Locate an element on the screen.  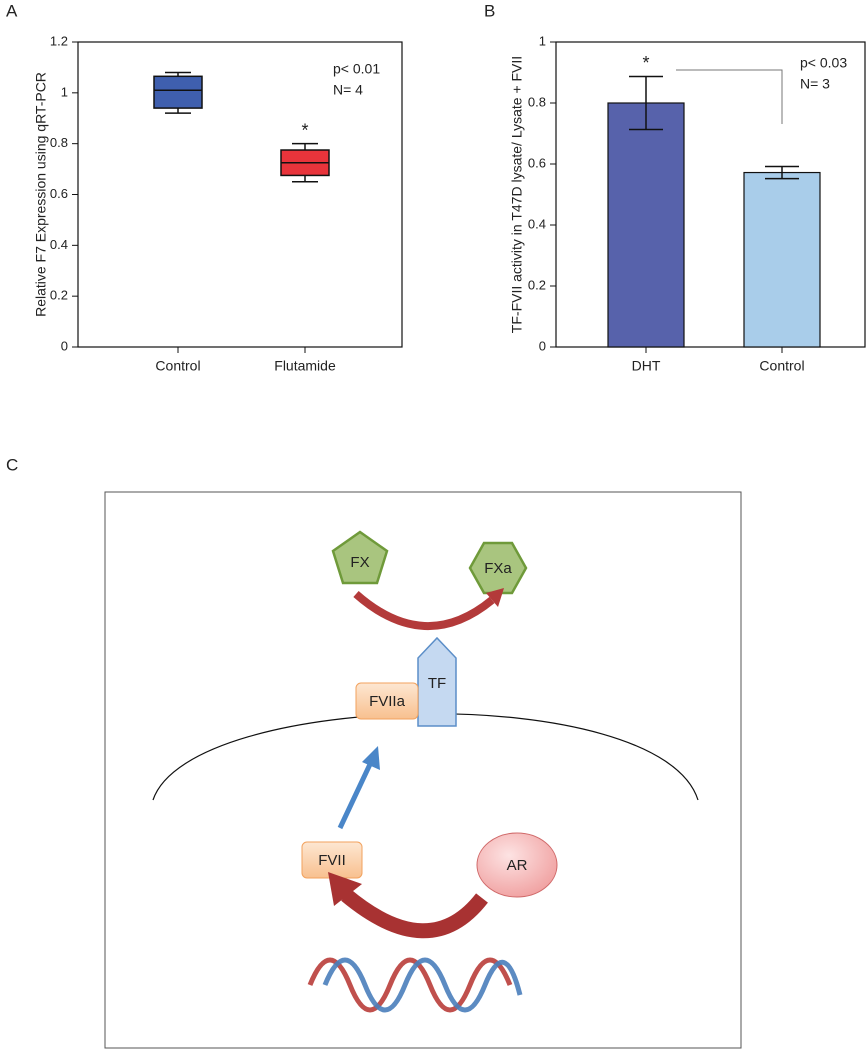
y-axis-label: Relative F7 Expression using qRT-PCR is located at coordinates (41, 194).